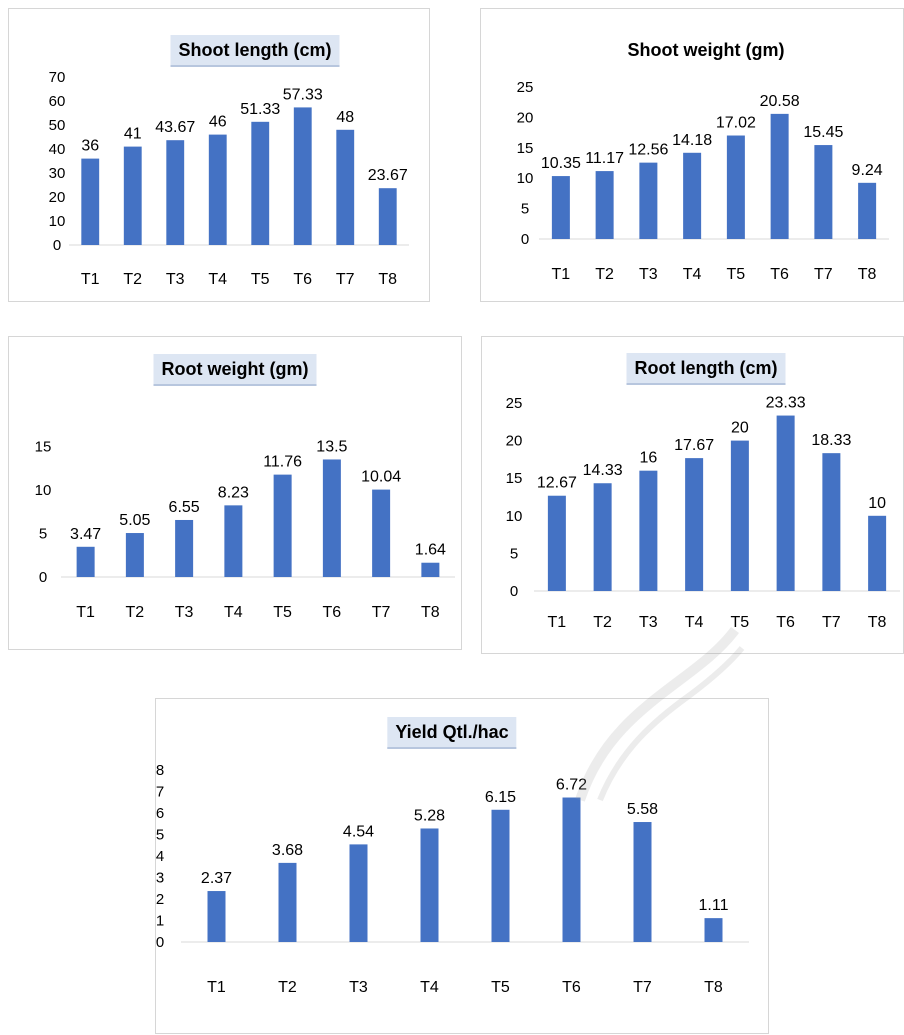  What do you see at coordinates (160, 899) in the screenshot?
I see `y-tick-label: 2` at bounding box center [160, 899].